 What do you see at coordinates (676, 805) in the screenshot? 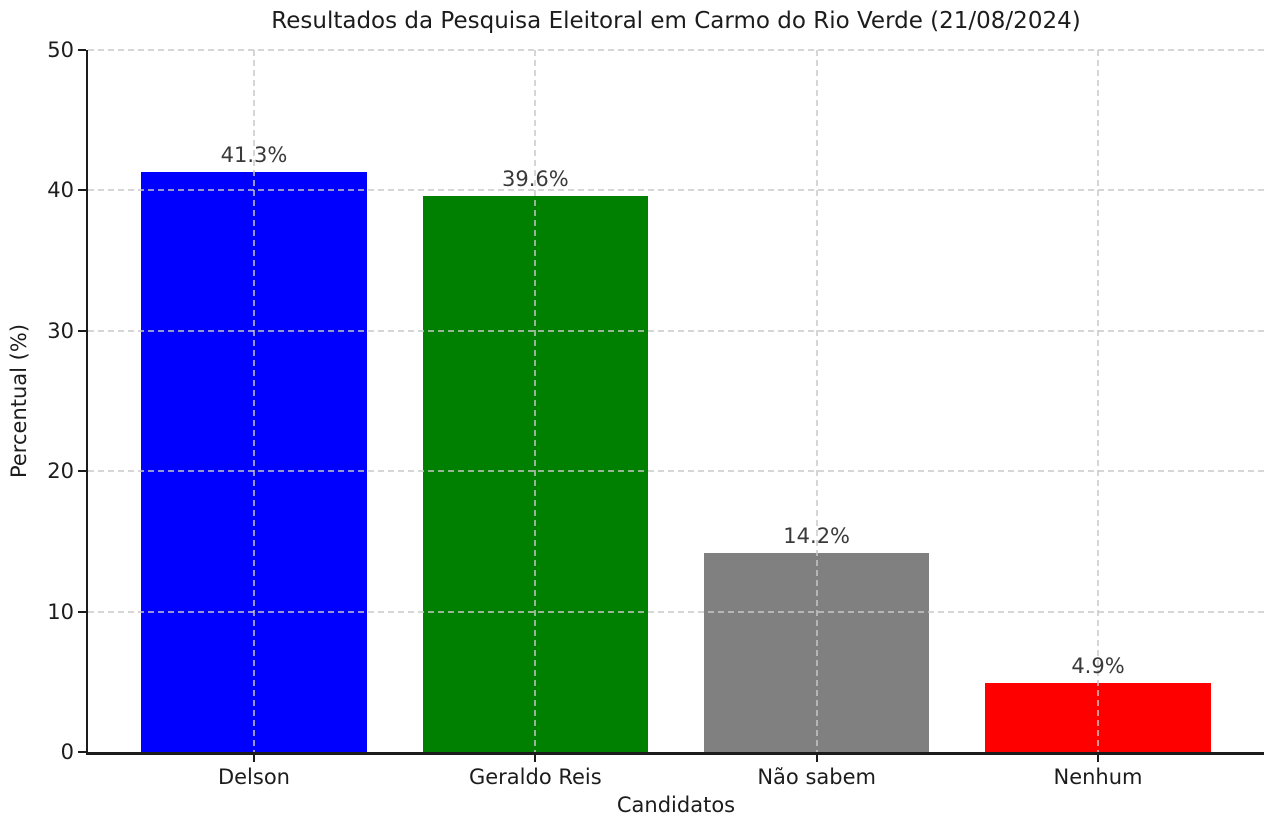
I see `x-axis-label: Candidatos` at bounding box center [676, 805].